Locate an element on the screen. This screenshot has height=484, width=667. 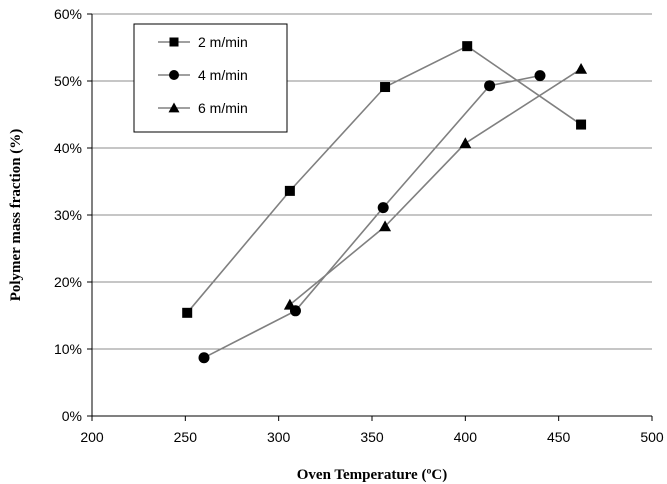
y-tick-label: 30% is located at coordinates (68, 215).